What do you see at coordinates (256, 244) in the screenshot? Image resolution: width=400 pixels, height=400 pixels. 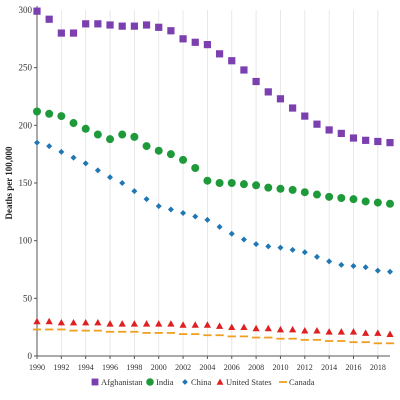 I see `point-china-2008` at bounding box center [256, 244].